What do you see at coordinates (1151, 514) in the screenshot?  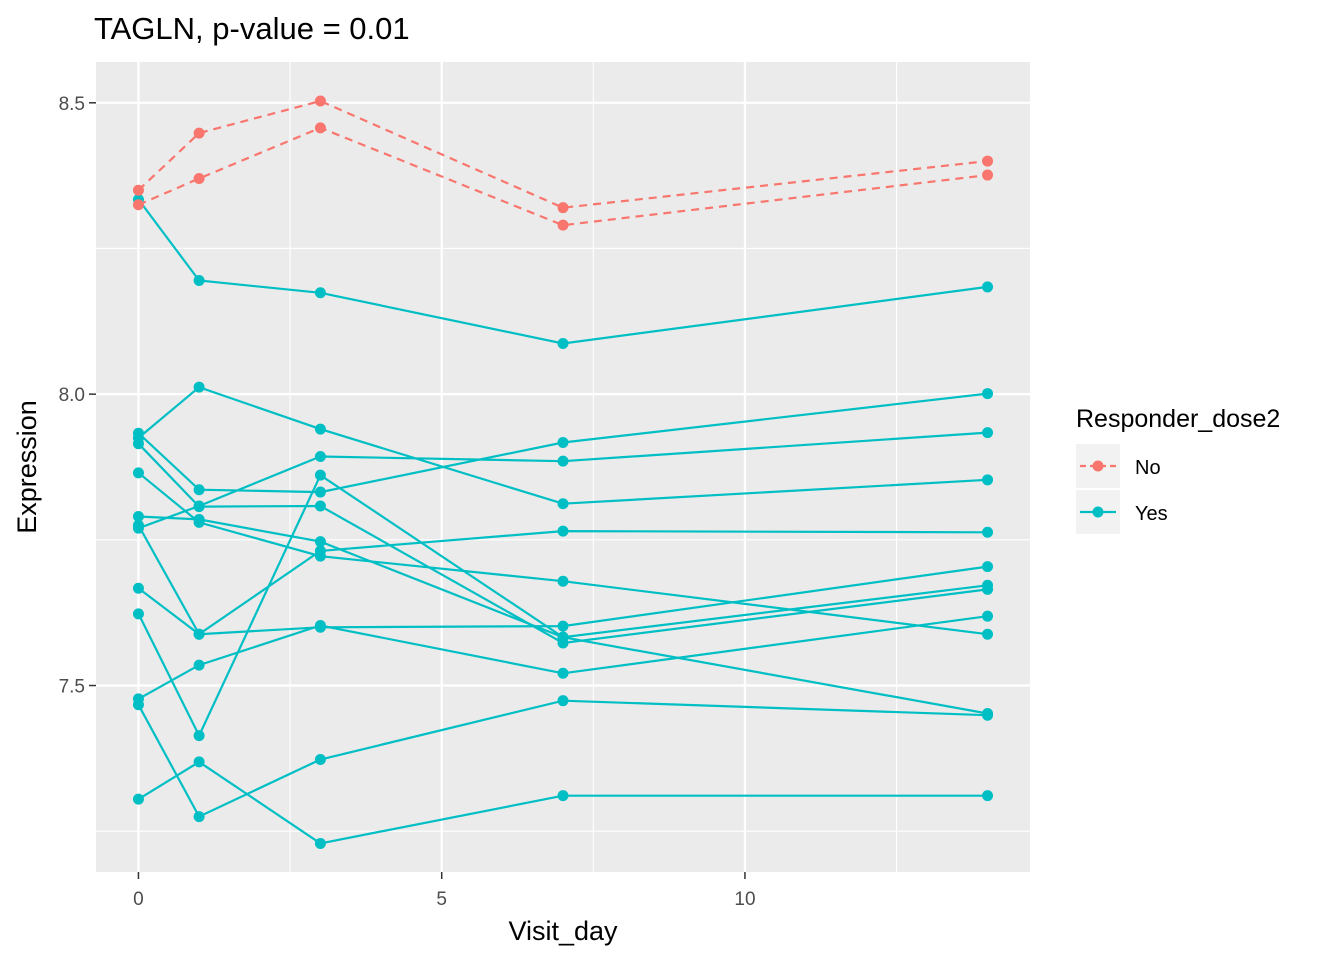 I see `legend-label-yes: Yes` at bounding box center [1151, 514].